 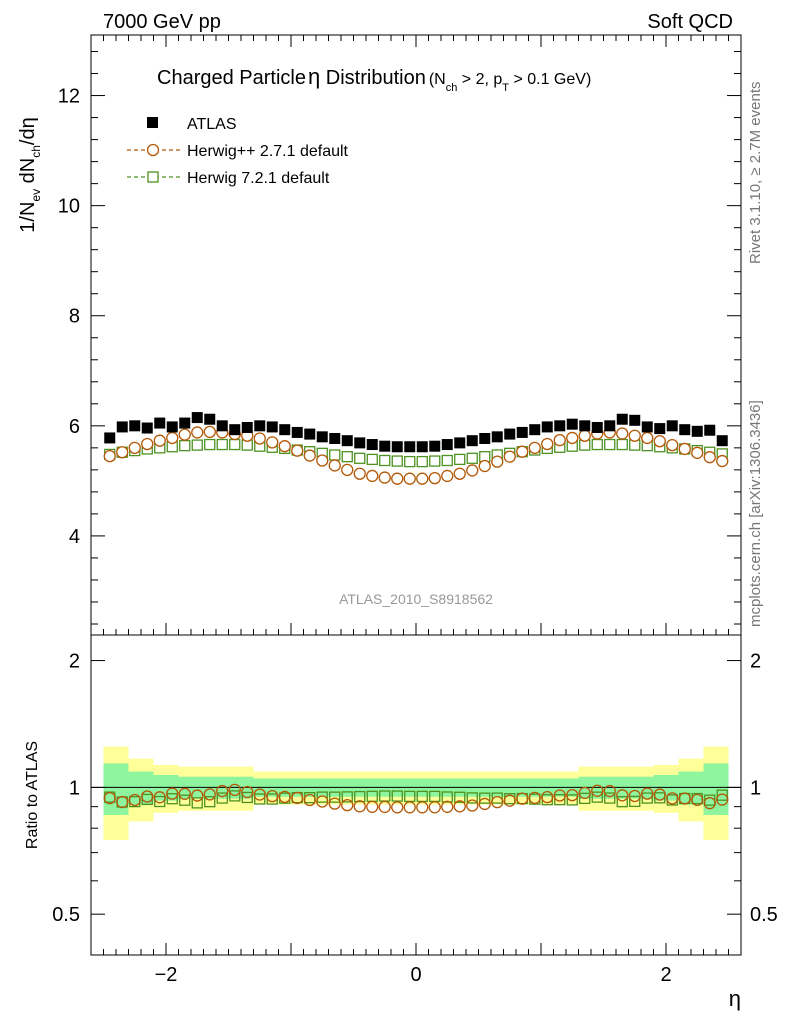 What do you see at coordinates (28, 217) in the screenshot?
I see `ylabel-a: 1/N` at bounding box center [28, 217].